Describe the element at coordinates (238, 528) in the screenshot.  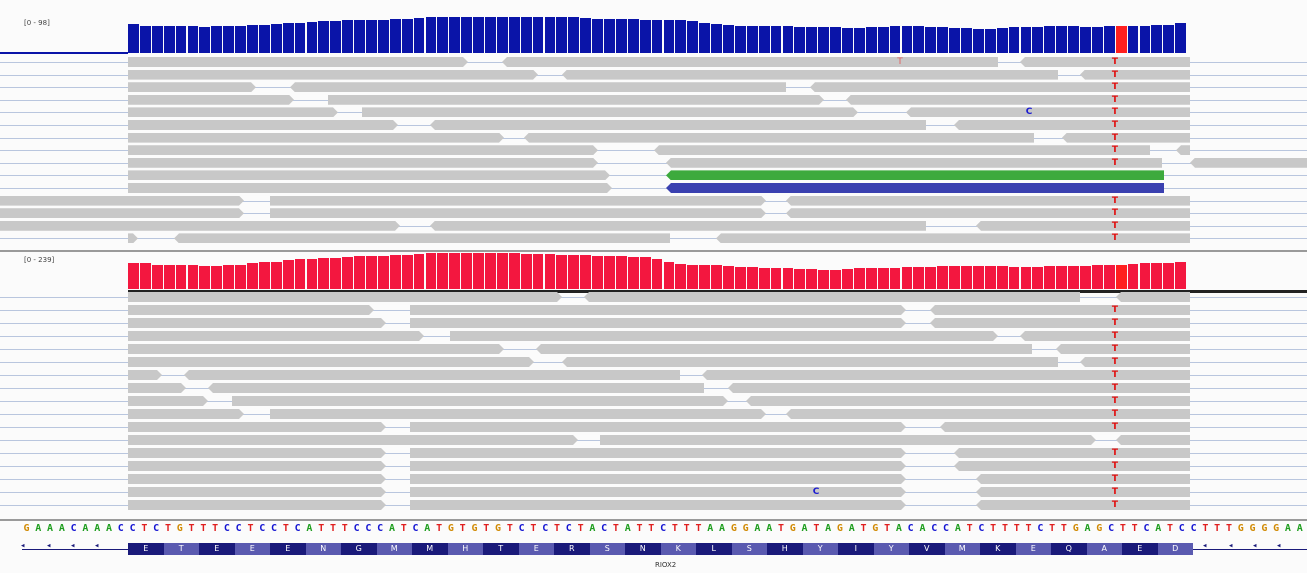
I see `reference-base: C` at that location.